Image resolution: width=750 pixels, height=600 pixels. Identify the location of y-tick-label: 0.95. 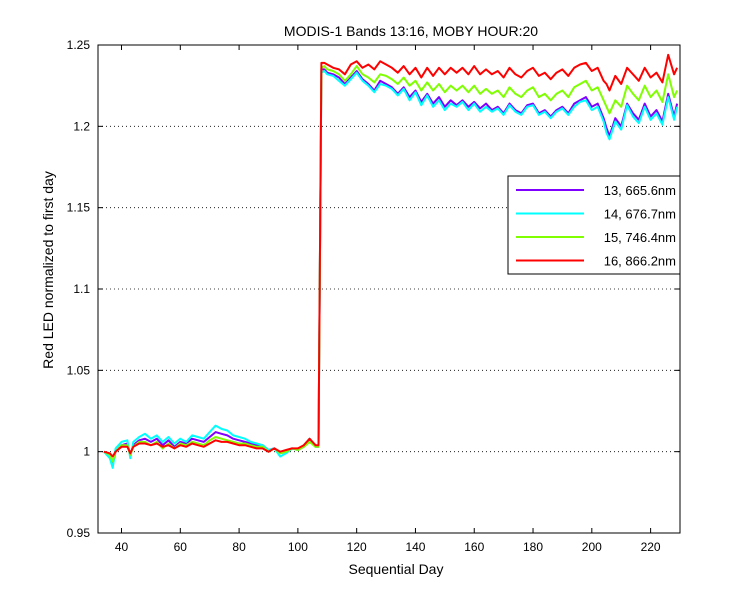
(79, 533).